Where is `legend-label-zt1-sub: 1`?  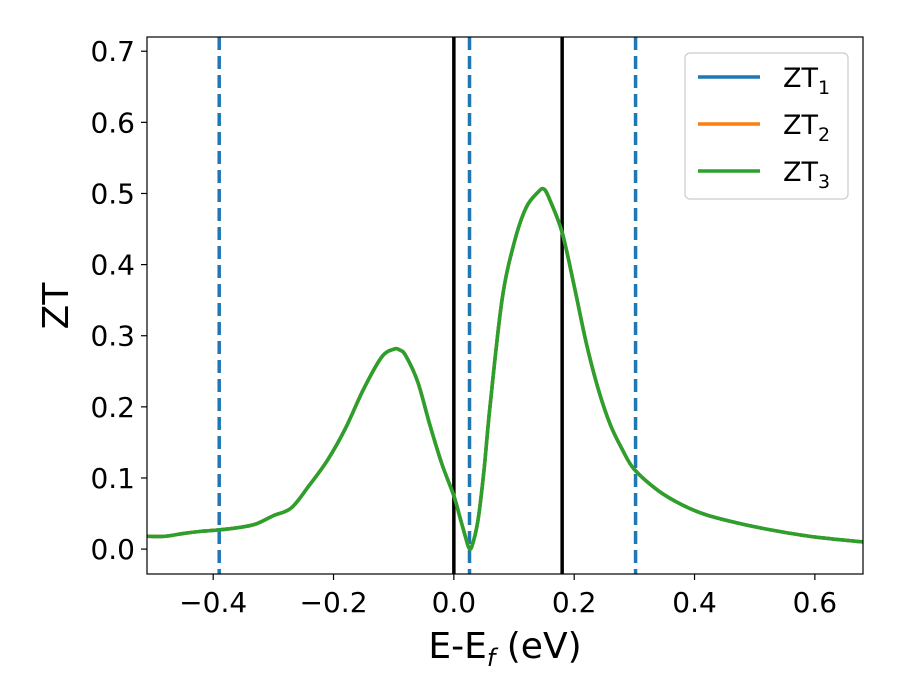 legend-label-zt1-sub: 1 is located at coordinates (824, 88).